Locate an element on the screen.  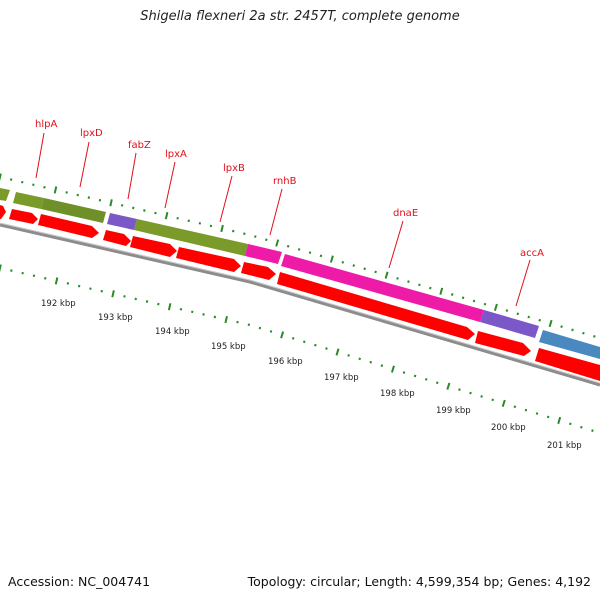
ruler-label: 199 kbp is located at coordinates (453, 411).